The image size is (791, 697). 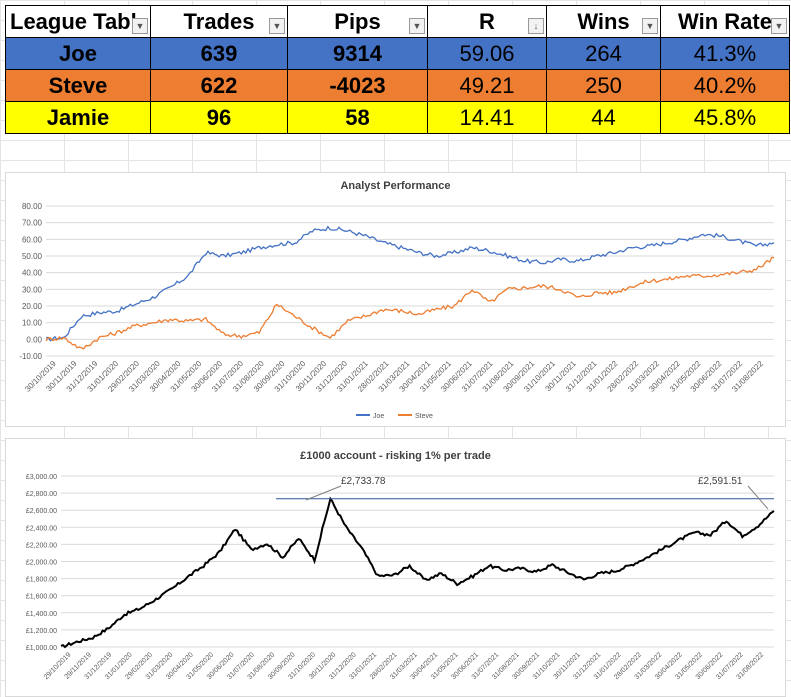 I want to click on y-tick-label: 40.00, so click(x=32, y=273).